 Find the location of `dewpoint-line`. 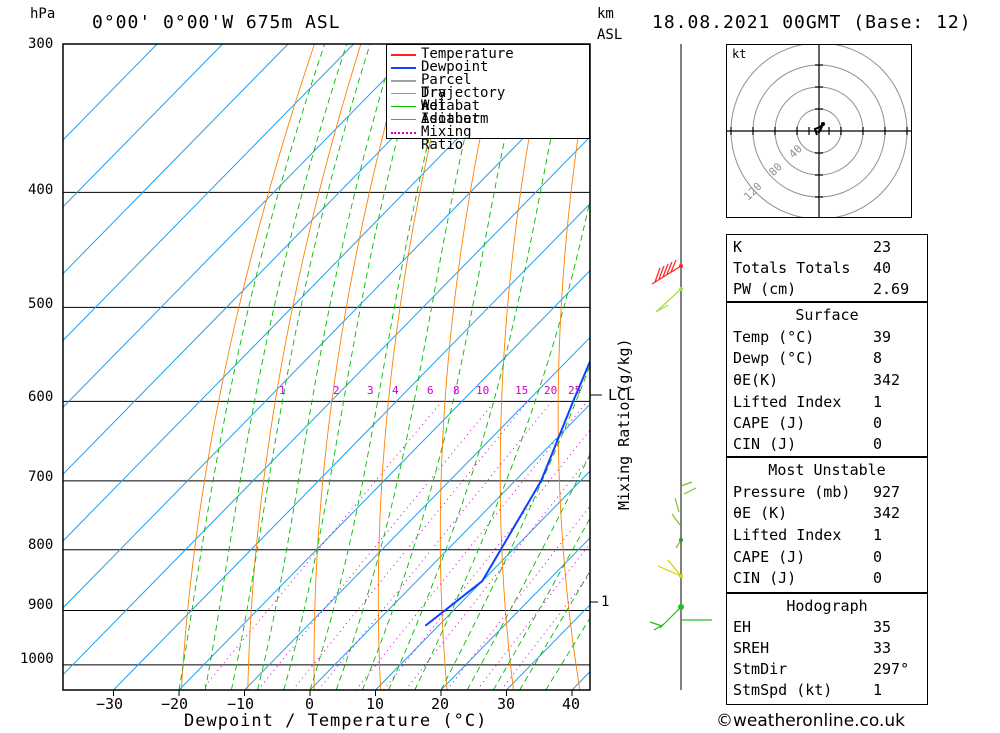

dewpoint-line is located at coordinates (507, 492).